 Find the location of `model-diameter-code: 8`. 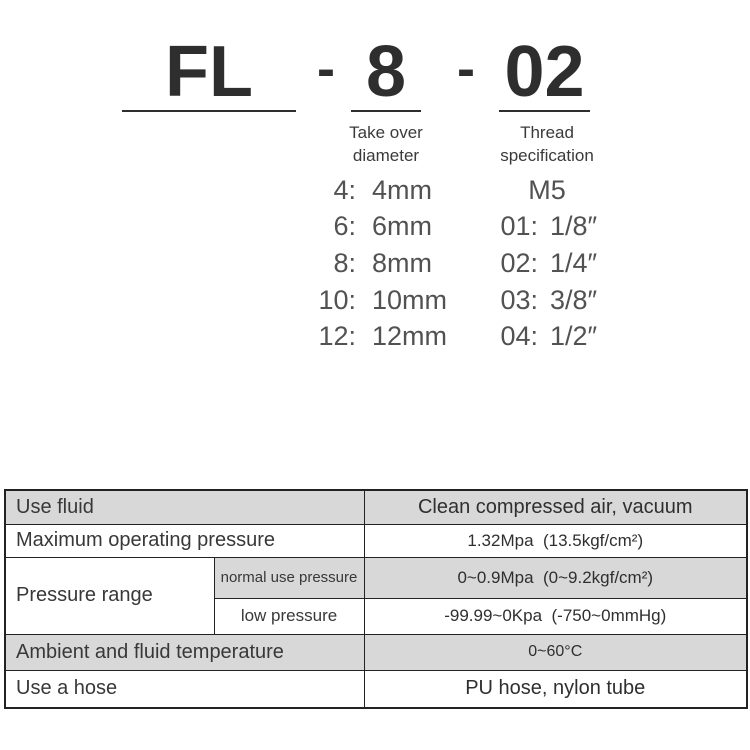

model-diameter-code: 8 is located at coordinates (386, 71).